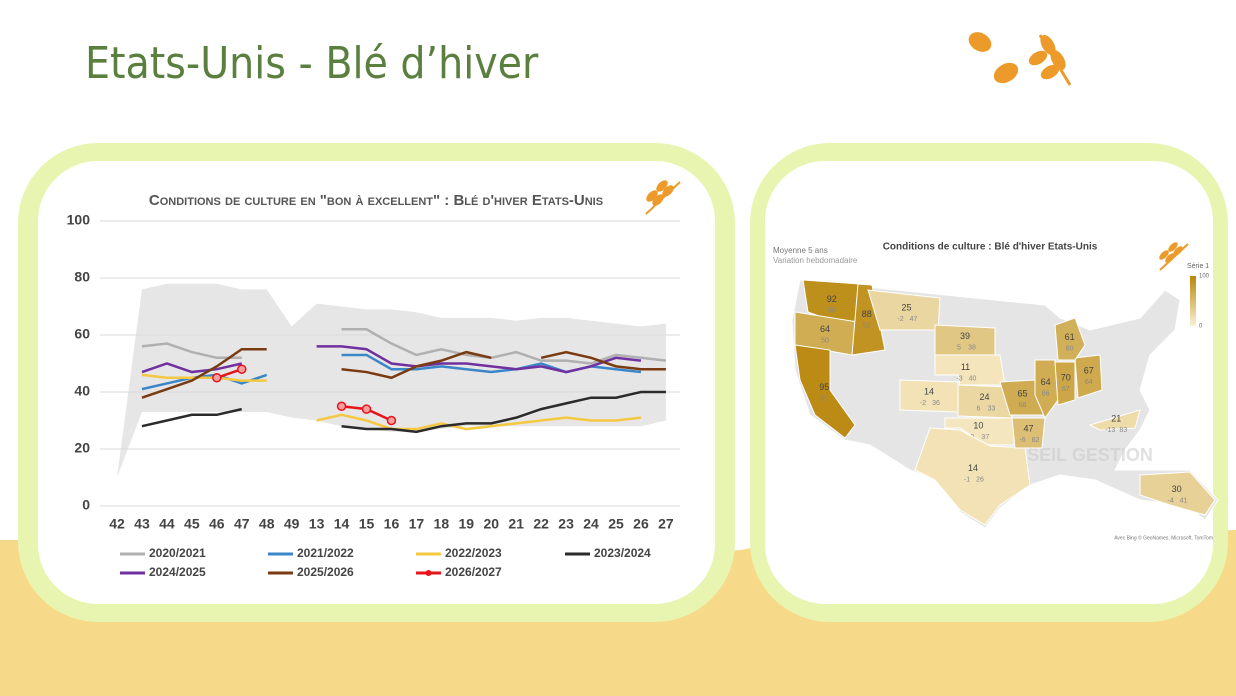 This screenshot has width=1236, height=696. Describe the element at coordinates (473, 572) in the screenshot. I see `legend-label: 2026/2027` at that location.